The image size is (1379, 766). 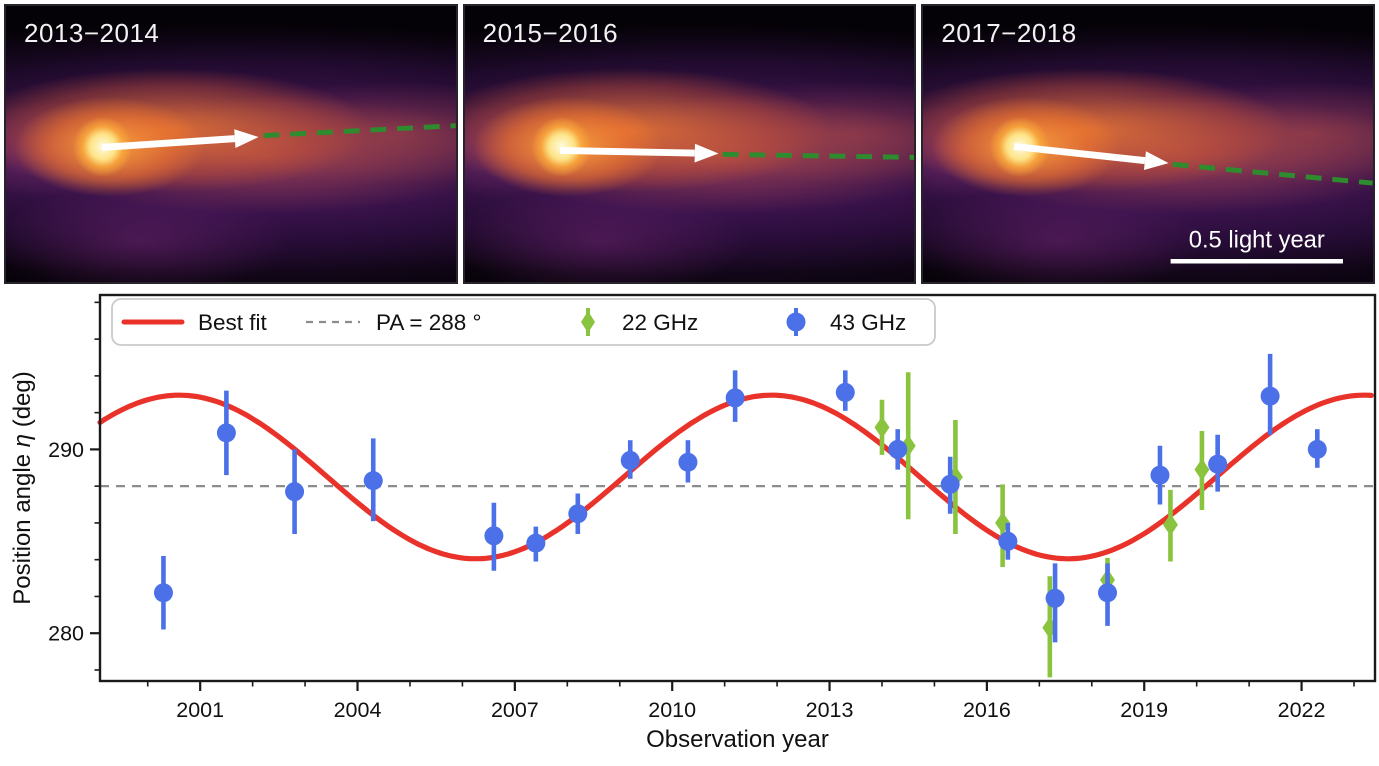 I want to click on epoch-label: 2013−2014, so click(x=92, y=33).